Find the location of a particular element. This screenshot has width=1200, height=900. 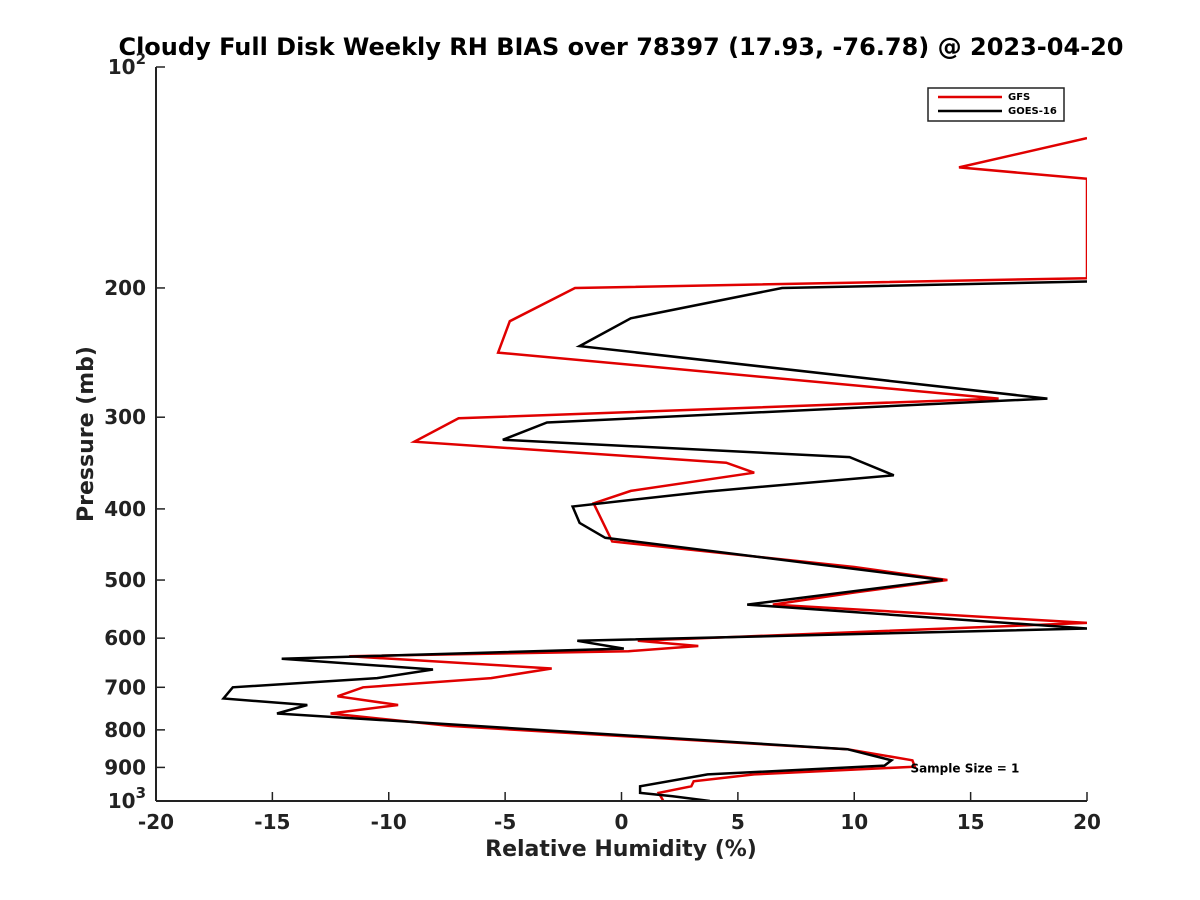

sample-size-annotation: Sample Size = 1 is located at coordinates (964, 768).